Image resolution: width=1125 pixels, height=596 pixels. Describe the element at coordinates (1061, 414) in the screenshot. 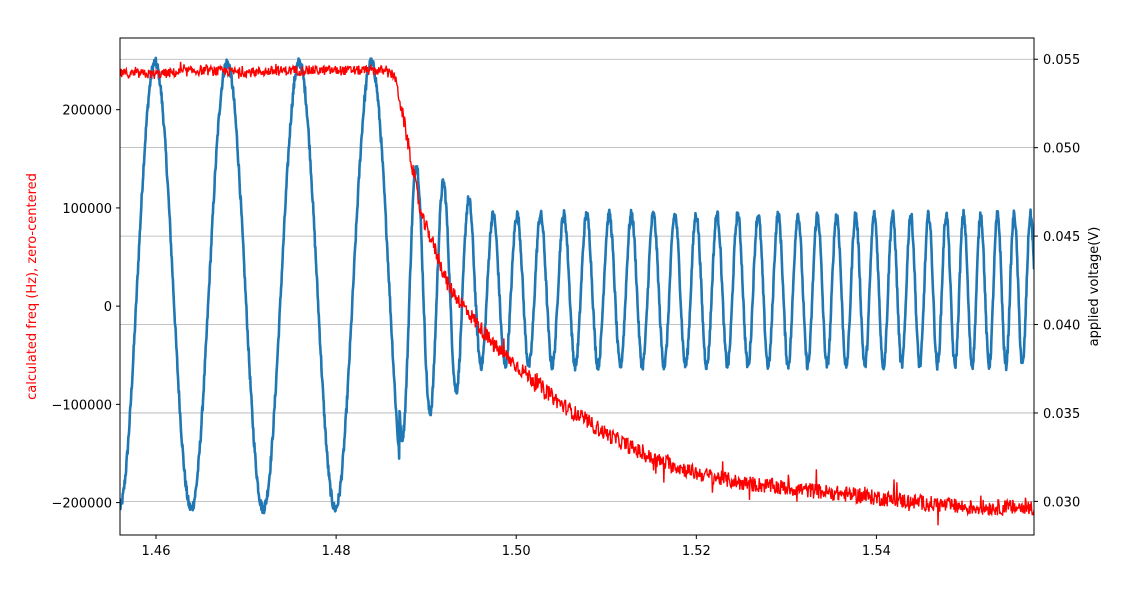

I see `y-right-tick-label: 0.035` at that location.